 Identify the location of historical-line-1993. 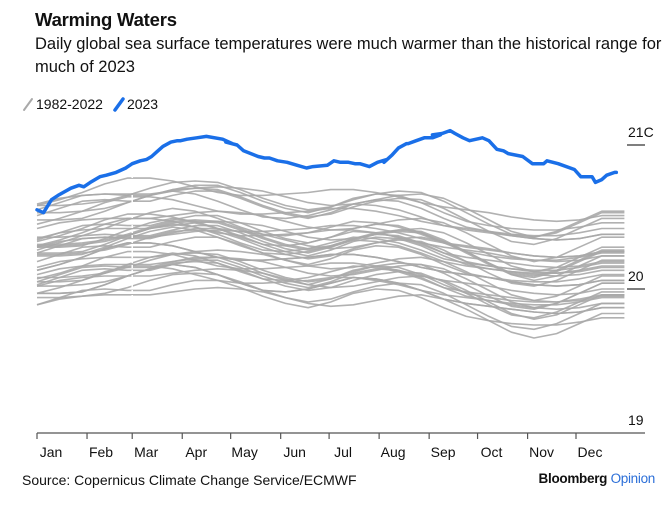
(331, 277).